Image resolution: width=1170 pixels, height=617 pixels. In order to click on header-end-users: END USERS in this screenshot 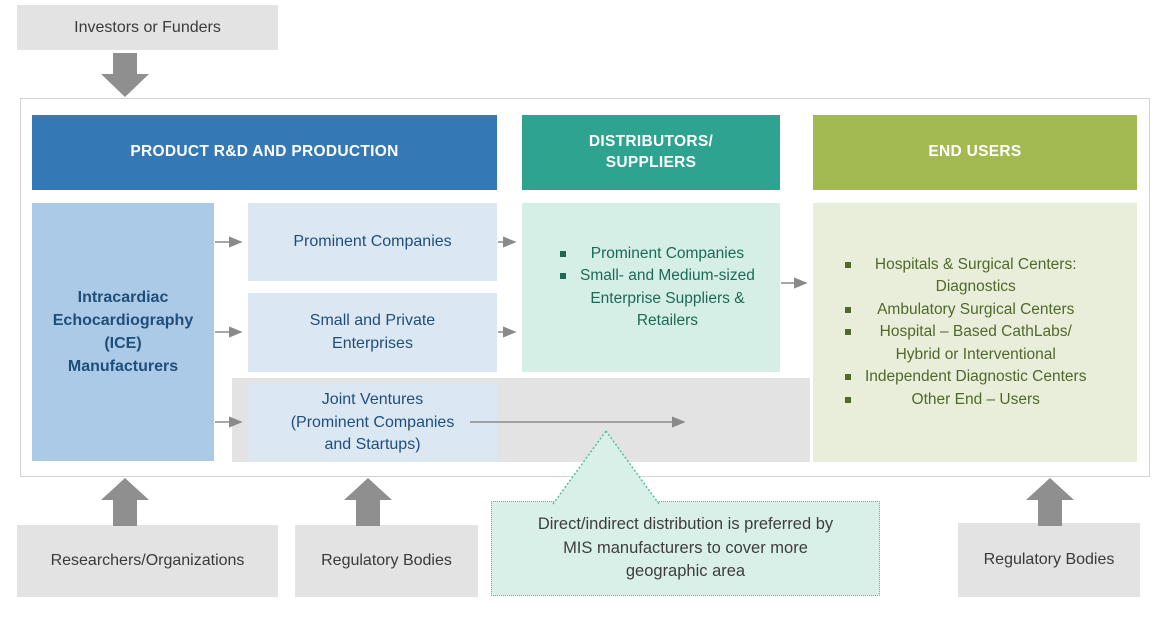, I will do `click(975, 152)`.